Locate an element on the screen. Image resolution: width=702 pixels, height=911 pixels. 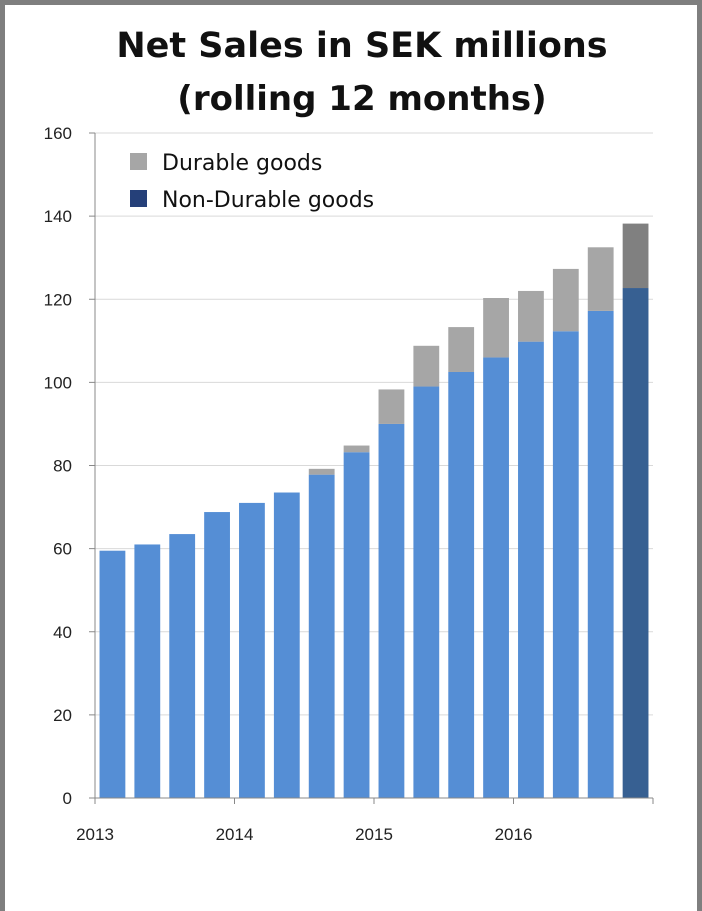
legend-label: Durable goods is located at coordinates (242, 163).